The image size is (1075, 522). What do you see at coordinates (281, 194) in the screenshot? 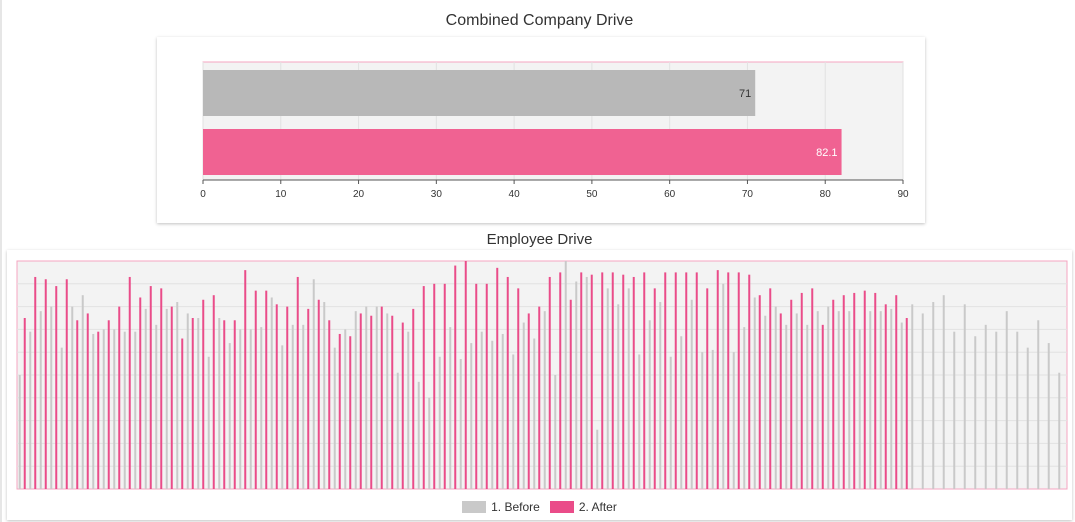
I see `x-tick-label: 10` at bounding box center [281, 194].